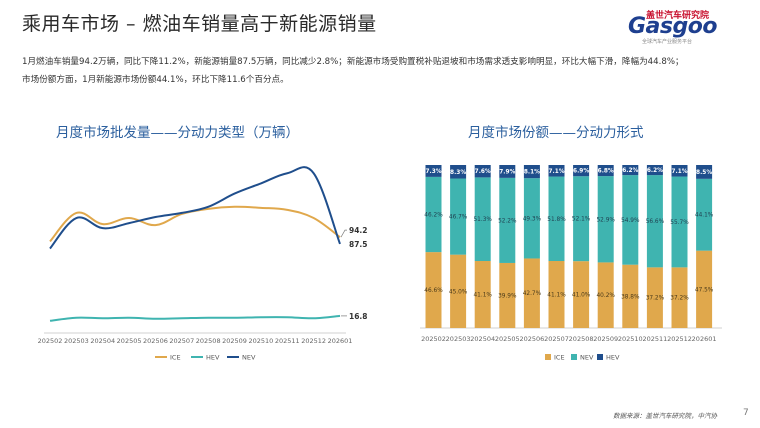 This screenshot has width=760, height=428. What do you see at coordinates (155, 79) in the screenshot?
I see `summary-line-2: 市场份额方面，1月新能源市场份额44.1%，环比下降11.6个百分点。` at bounding box center [155, 79].